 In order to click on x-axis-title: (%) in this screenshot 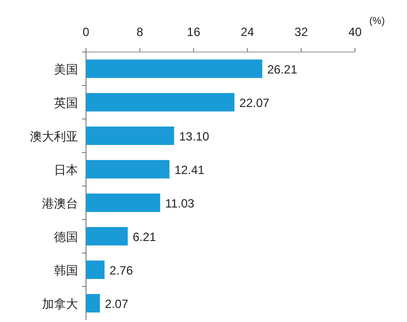, I will do `click(377, 21)`.